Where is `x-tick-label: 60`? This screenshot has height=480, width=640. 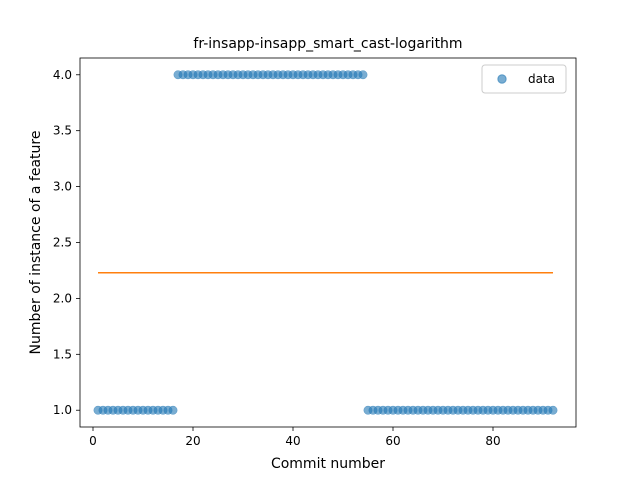
x-tick-label: 60 is located at coordinates (392, 441).